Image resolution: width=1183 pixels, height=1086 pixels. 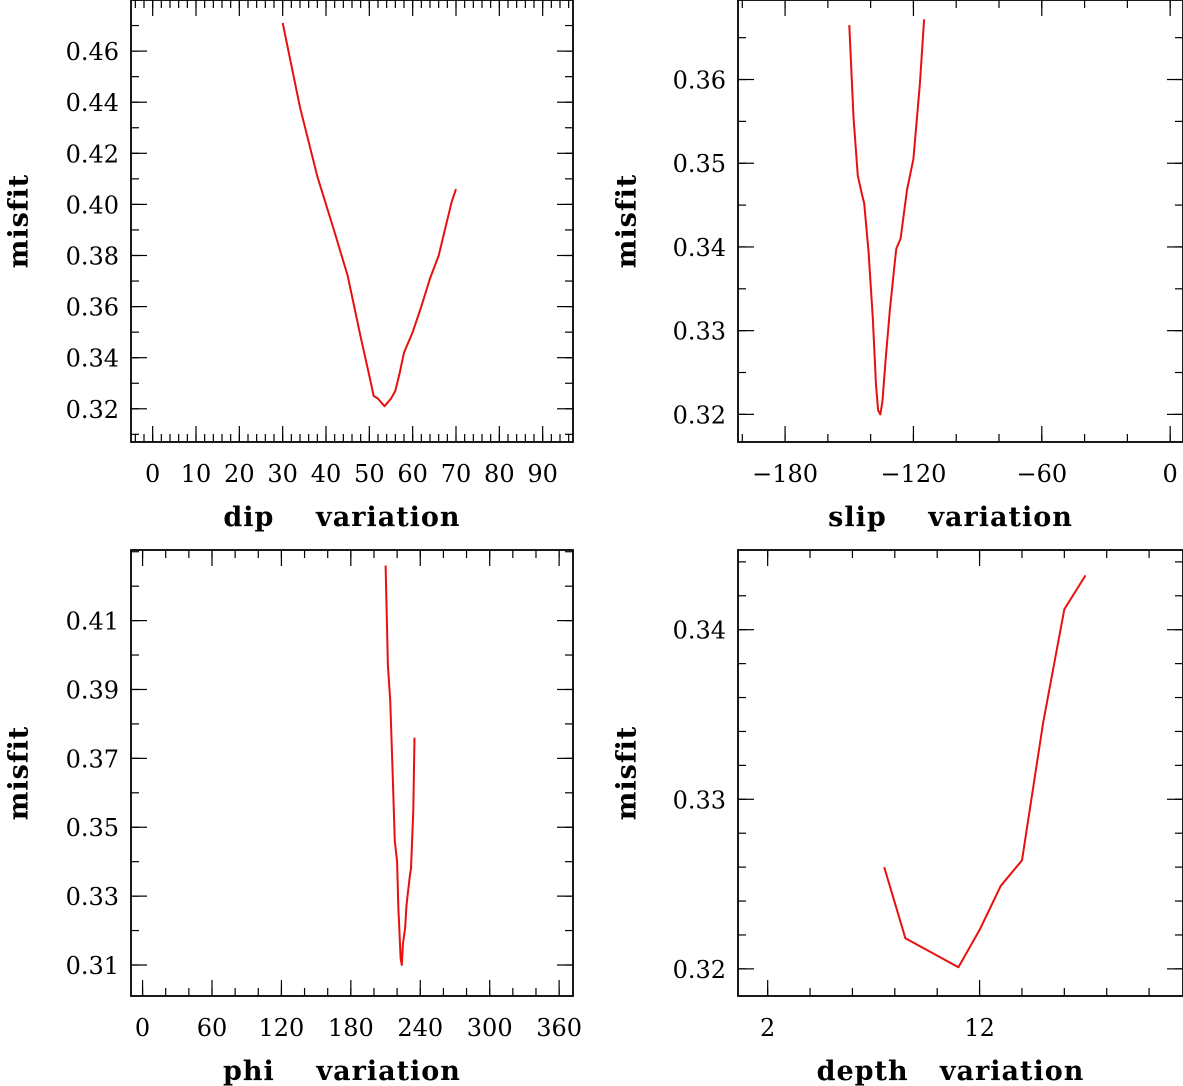 I want to click on x-tick-label: 30, so click(x=282, y=474).